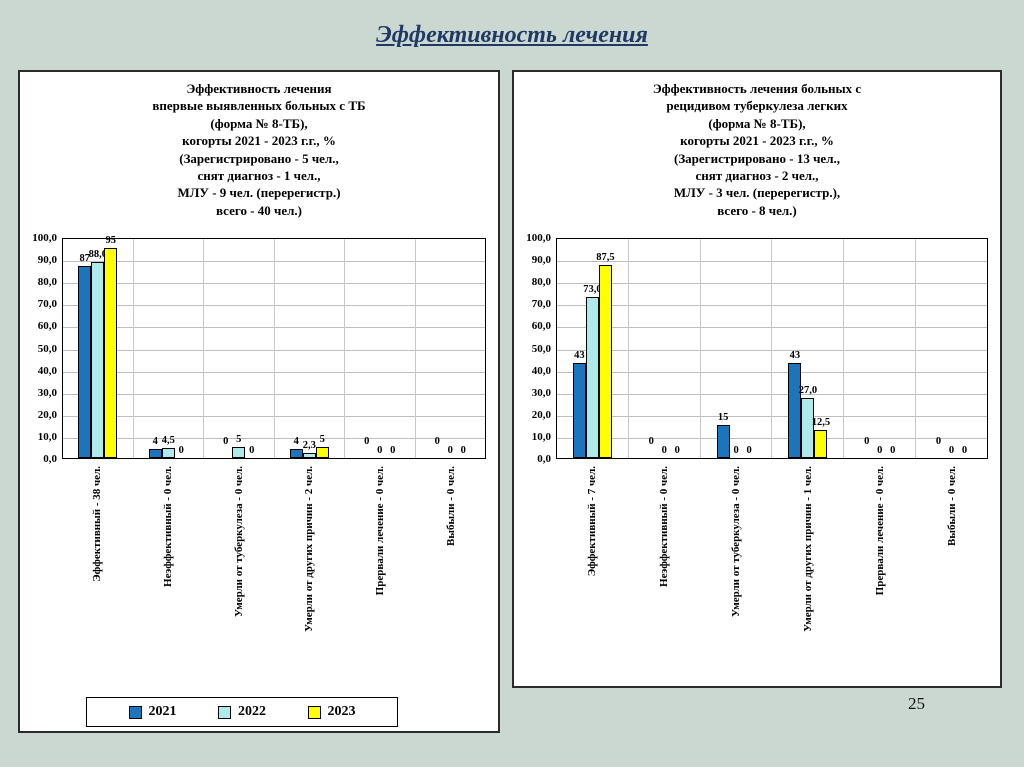 This screenshot has height=767, width=1024. Describe the element at coordinates (808, 348) in the screenshot. I see `bar-slot: 27,0` at that location.